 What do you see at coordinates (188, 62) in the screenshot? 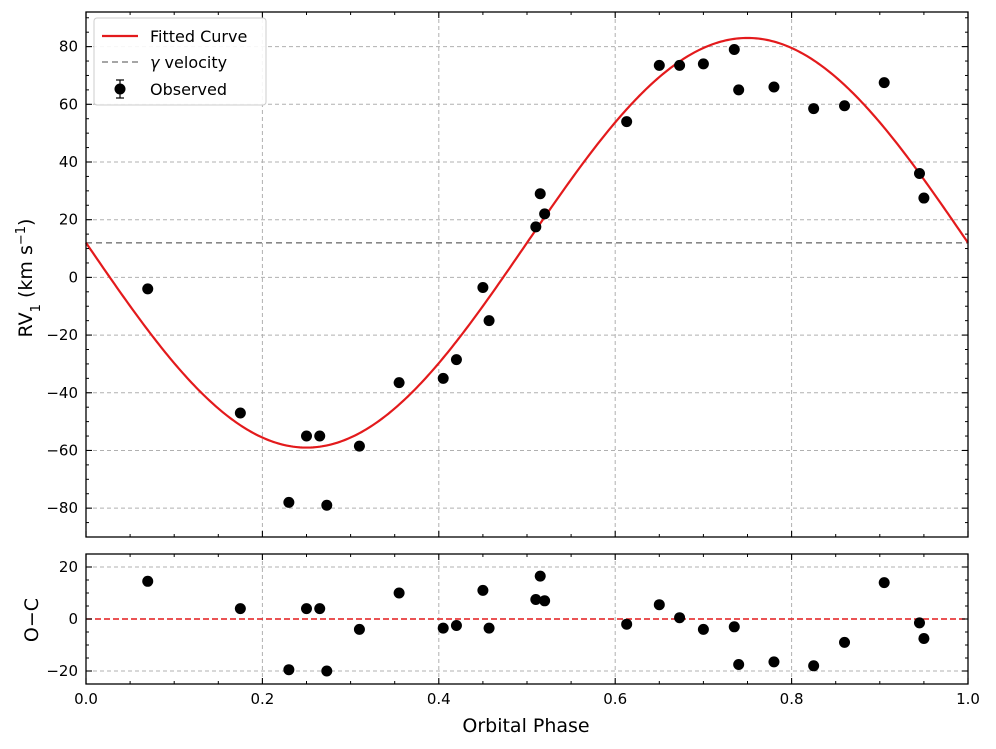
I see `legend-gamma-label: γ velocity` at bounding box center [188, 62].